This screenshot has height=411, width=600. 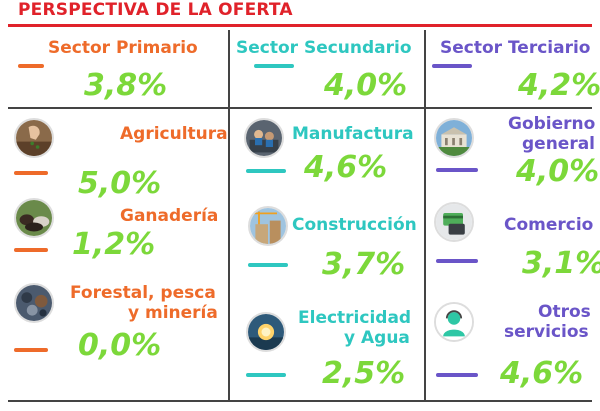 I want to click on manufactura-label: Manufactura, so click(x=353, y=134).